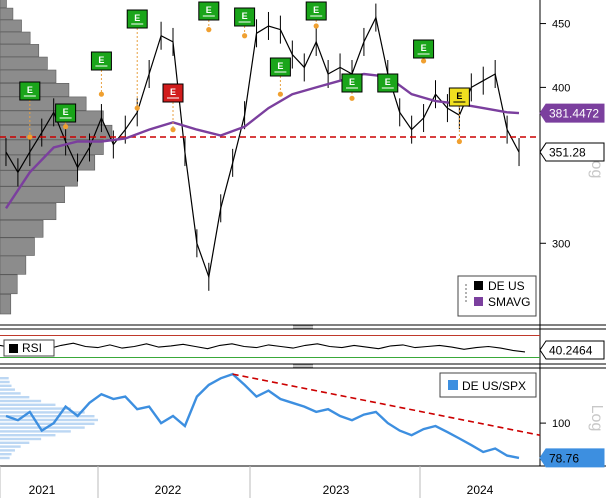 This screenshot has height=498, width=606. What do you see at coordinates (32, 348) in the screenshot?
I see `rsi-legend-label: RSI` at bounding box center [32, 348].